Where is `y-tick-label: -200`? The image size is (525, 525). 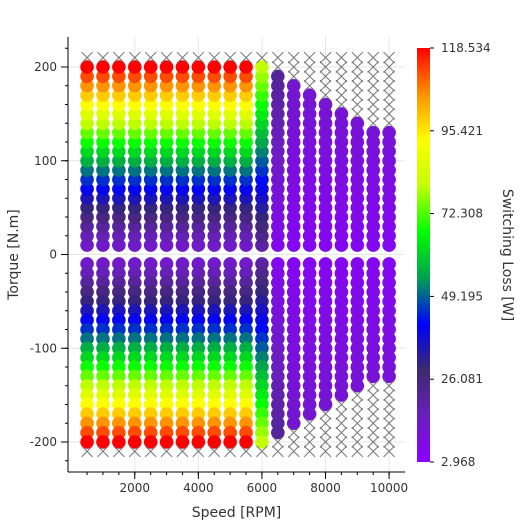
y-tick-label: -200 is located at coordinates (43, 442).